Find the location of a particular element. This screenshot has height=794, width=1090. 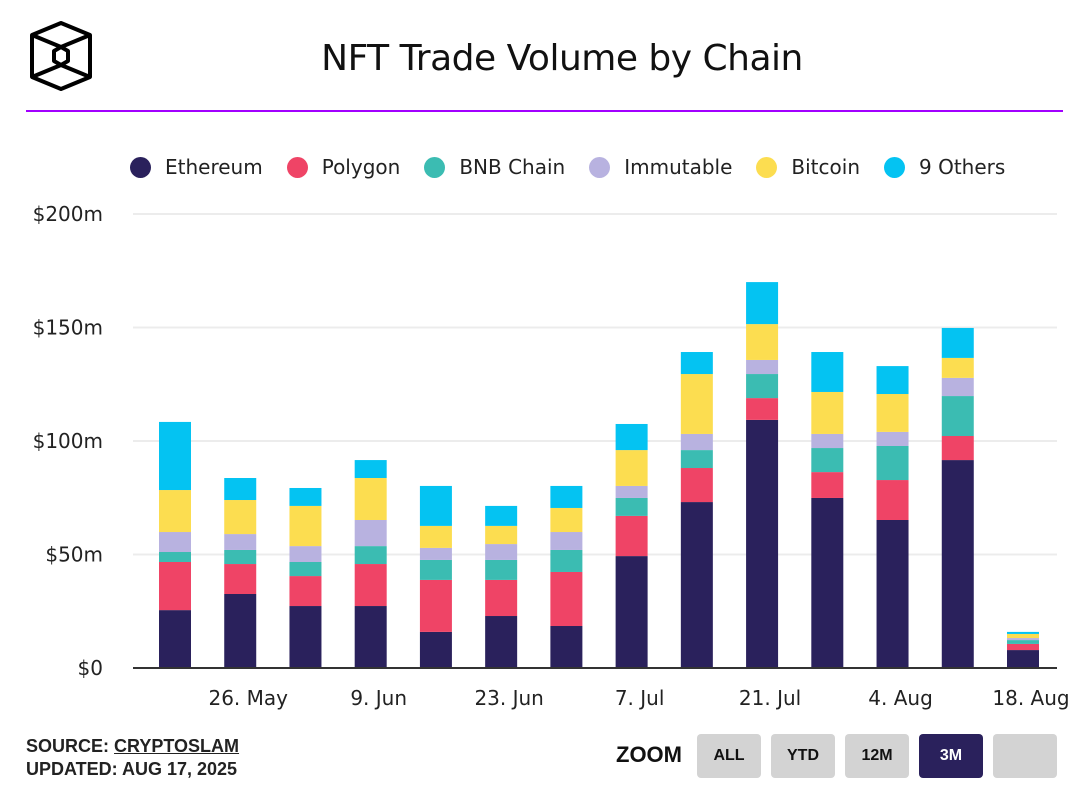

y-tick-label: $100m is located at coordinates (68, 441).